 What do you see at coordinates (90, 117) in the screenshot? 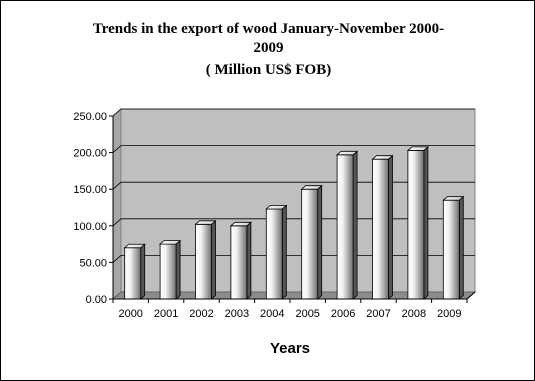
I see `y-tick-label: 250.00` at bounding box center [90, 117].